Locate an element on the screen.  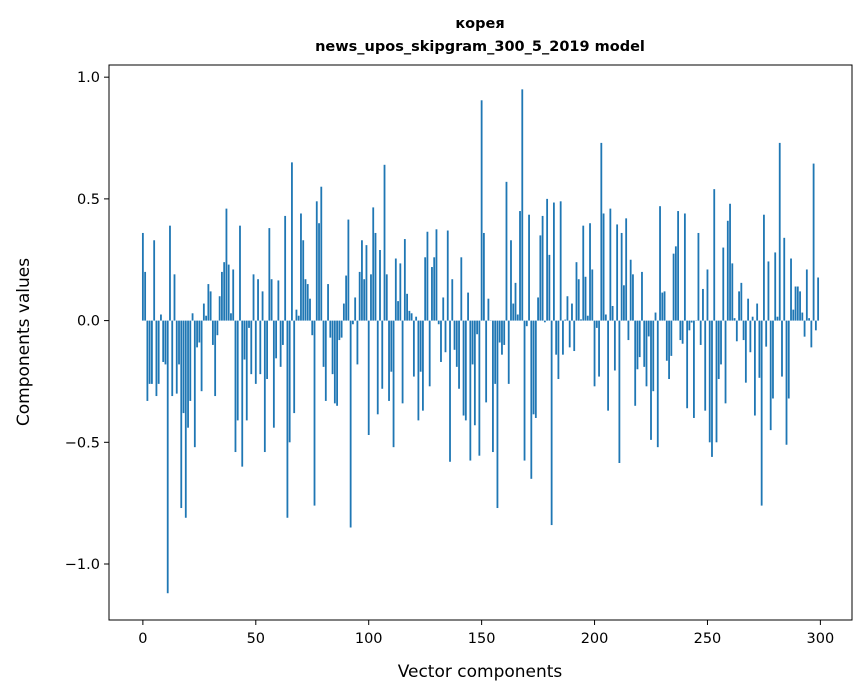
y-tick-label: 0.0 is located at coordinates (88, 322).